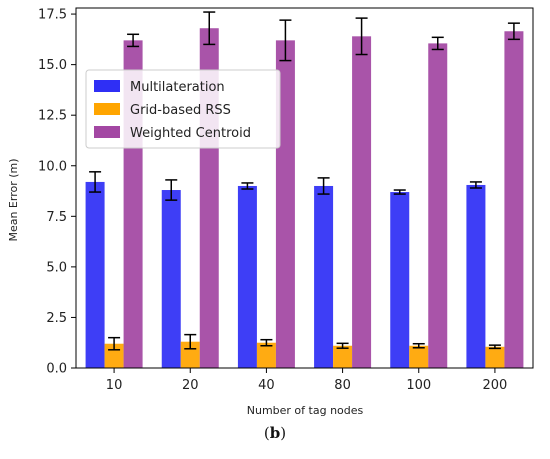 Image resolution: width=550 pixels, height=459 pixels. I want to click on x-tick-label: 200, so click(495, 385).